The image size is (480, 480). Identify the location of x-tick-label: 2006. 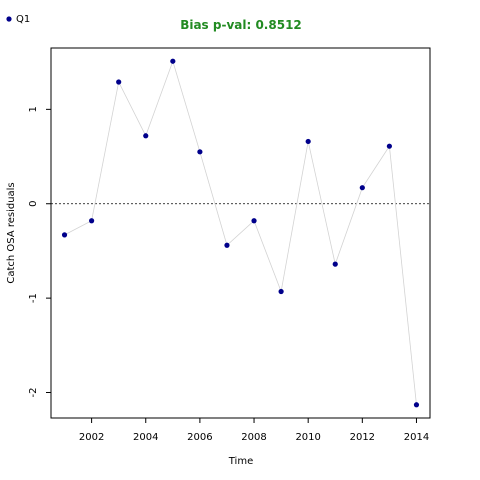
(199, 437).